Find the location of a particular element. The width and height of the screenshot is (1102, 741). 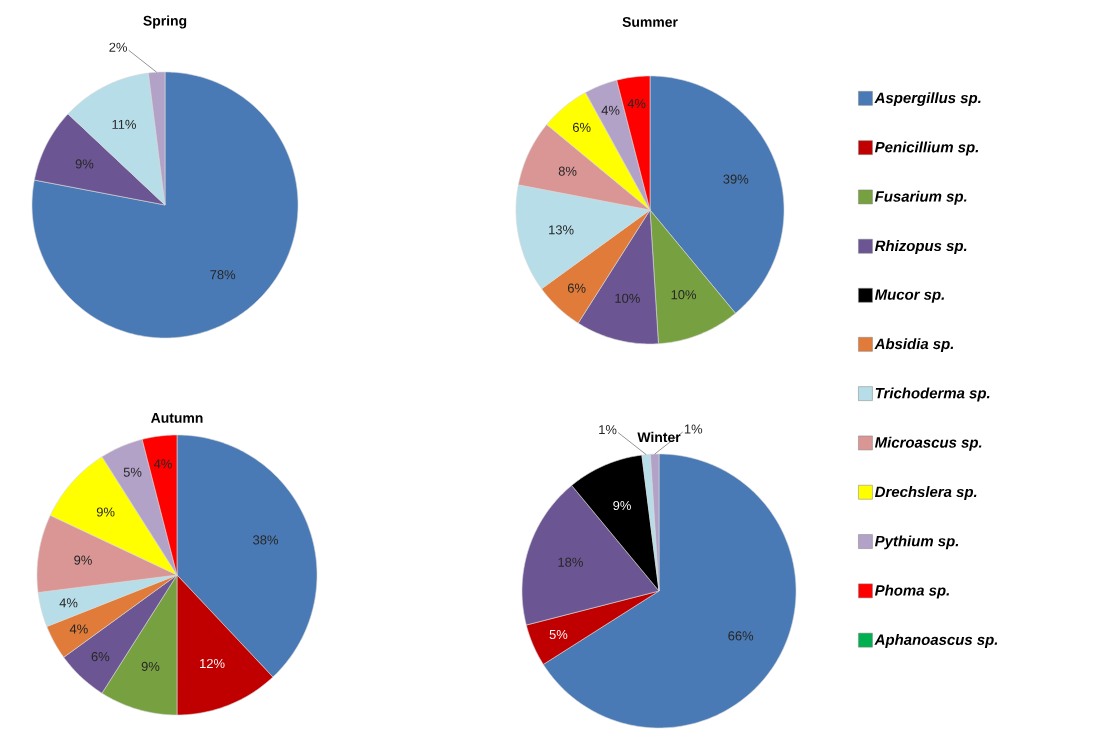

chart-title: Summer is located at coordinates (650, 22).